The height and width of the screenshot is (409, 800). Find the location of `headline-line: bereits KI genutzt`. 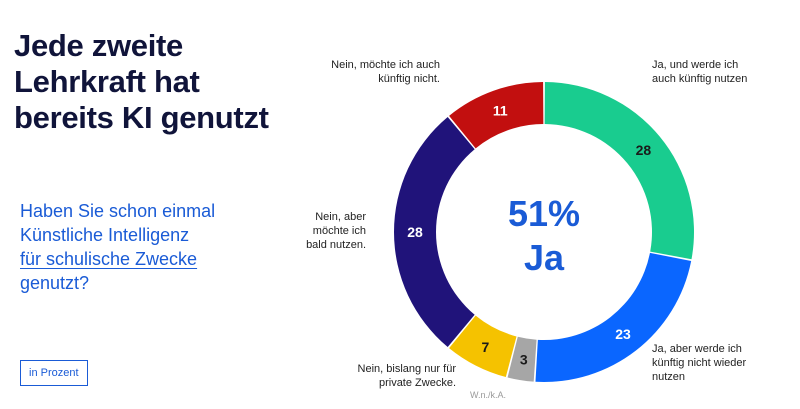

headline-line: bereits KI genutzt is located at coordinates (141, 117).